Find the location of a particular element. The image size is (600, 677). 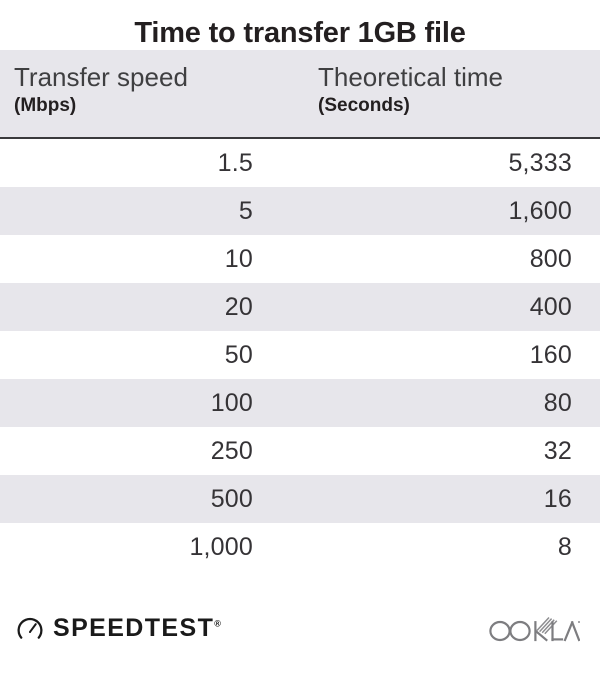

cell-theoretical-time: 400 is located at coordinates (550, 306).